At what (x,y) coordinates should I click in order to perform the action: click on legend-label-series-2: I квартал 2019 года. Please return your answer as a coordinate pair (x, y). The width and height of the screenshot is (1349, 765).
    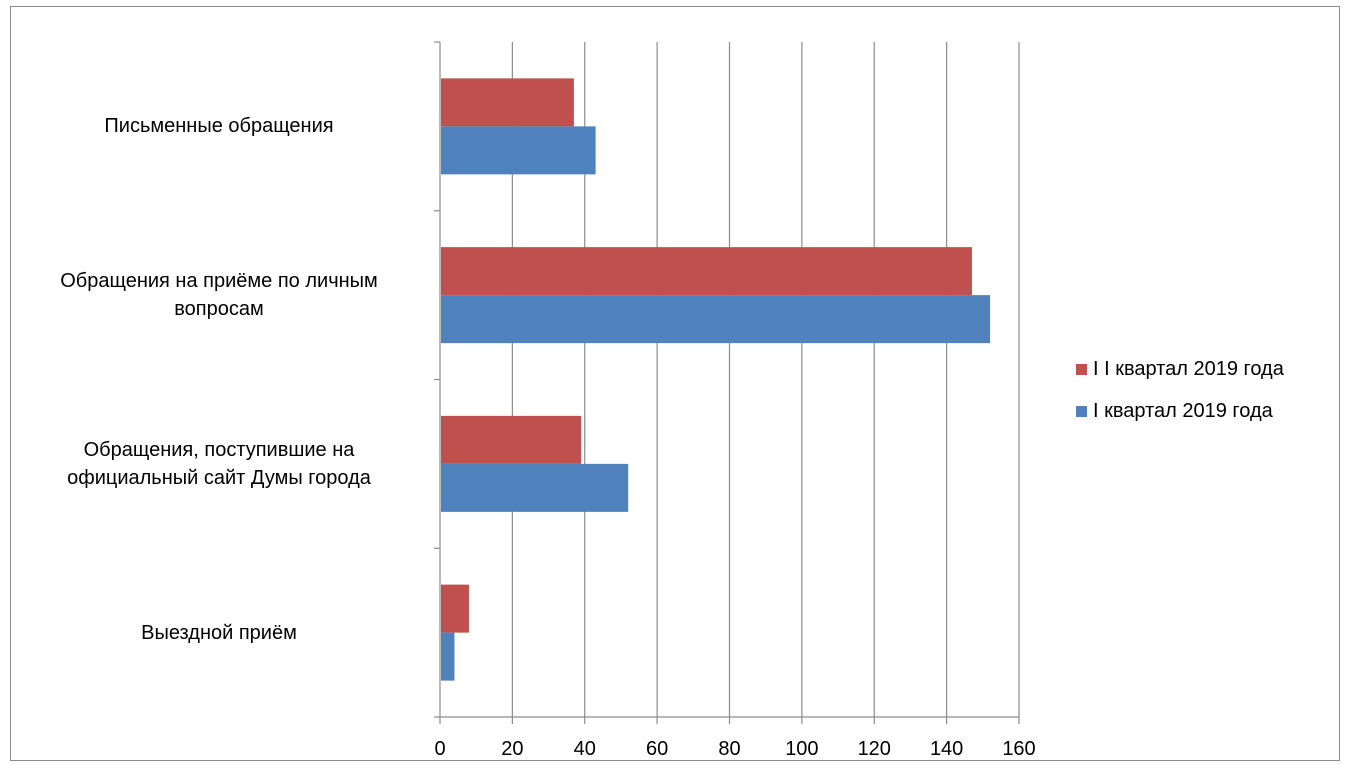
    Looking at the image, I should click on (1183, 410).